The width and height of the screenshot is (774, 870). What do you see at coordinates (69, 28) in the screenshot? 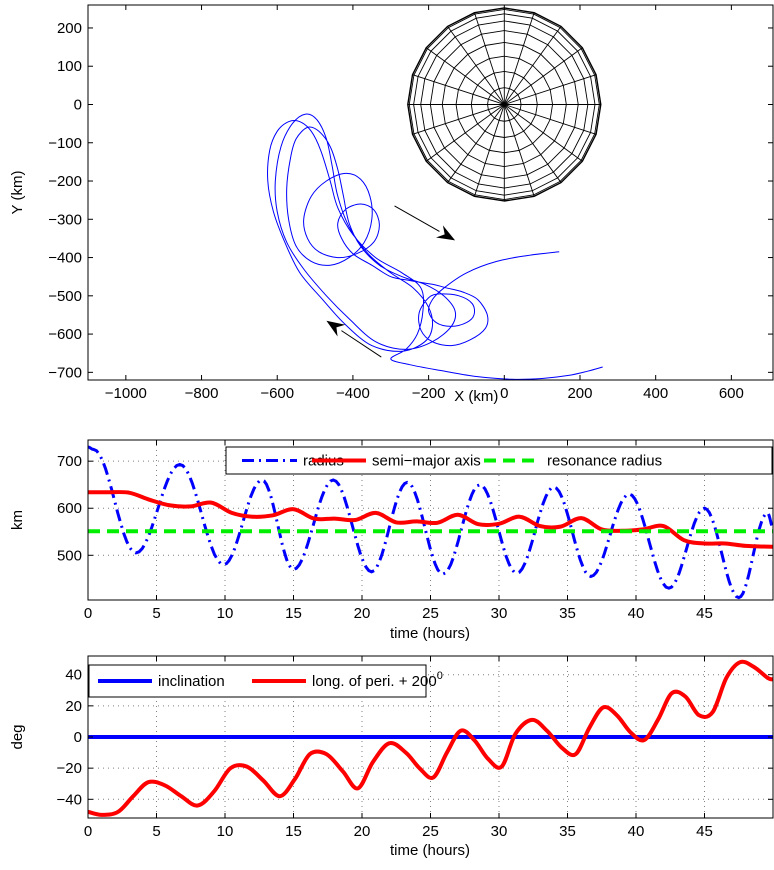
I see `y-tick-label: 200` at bounding box center [69, 28].